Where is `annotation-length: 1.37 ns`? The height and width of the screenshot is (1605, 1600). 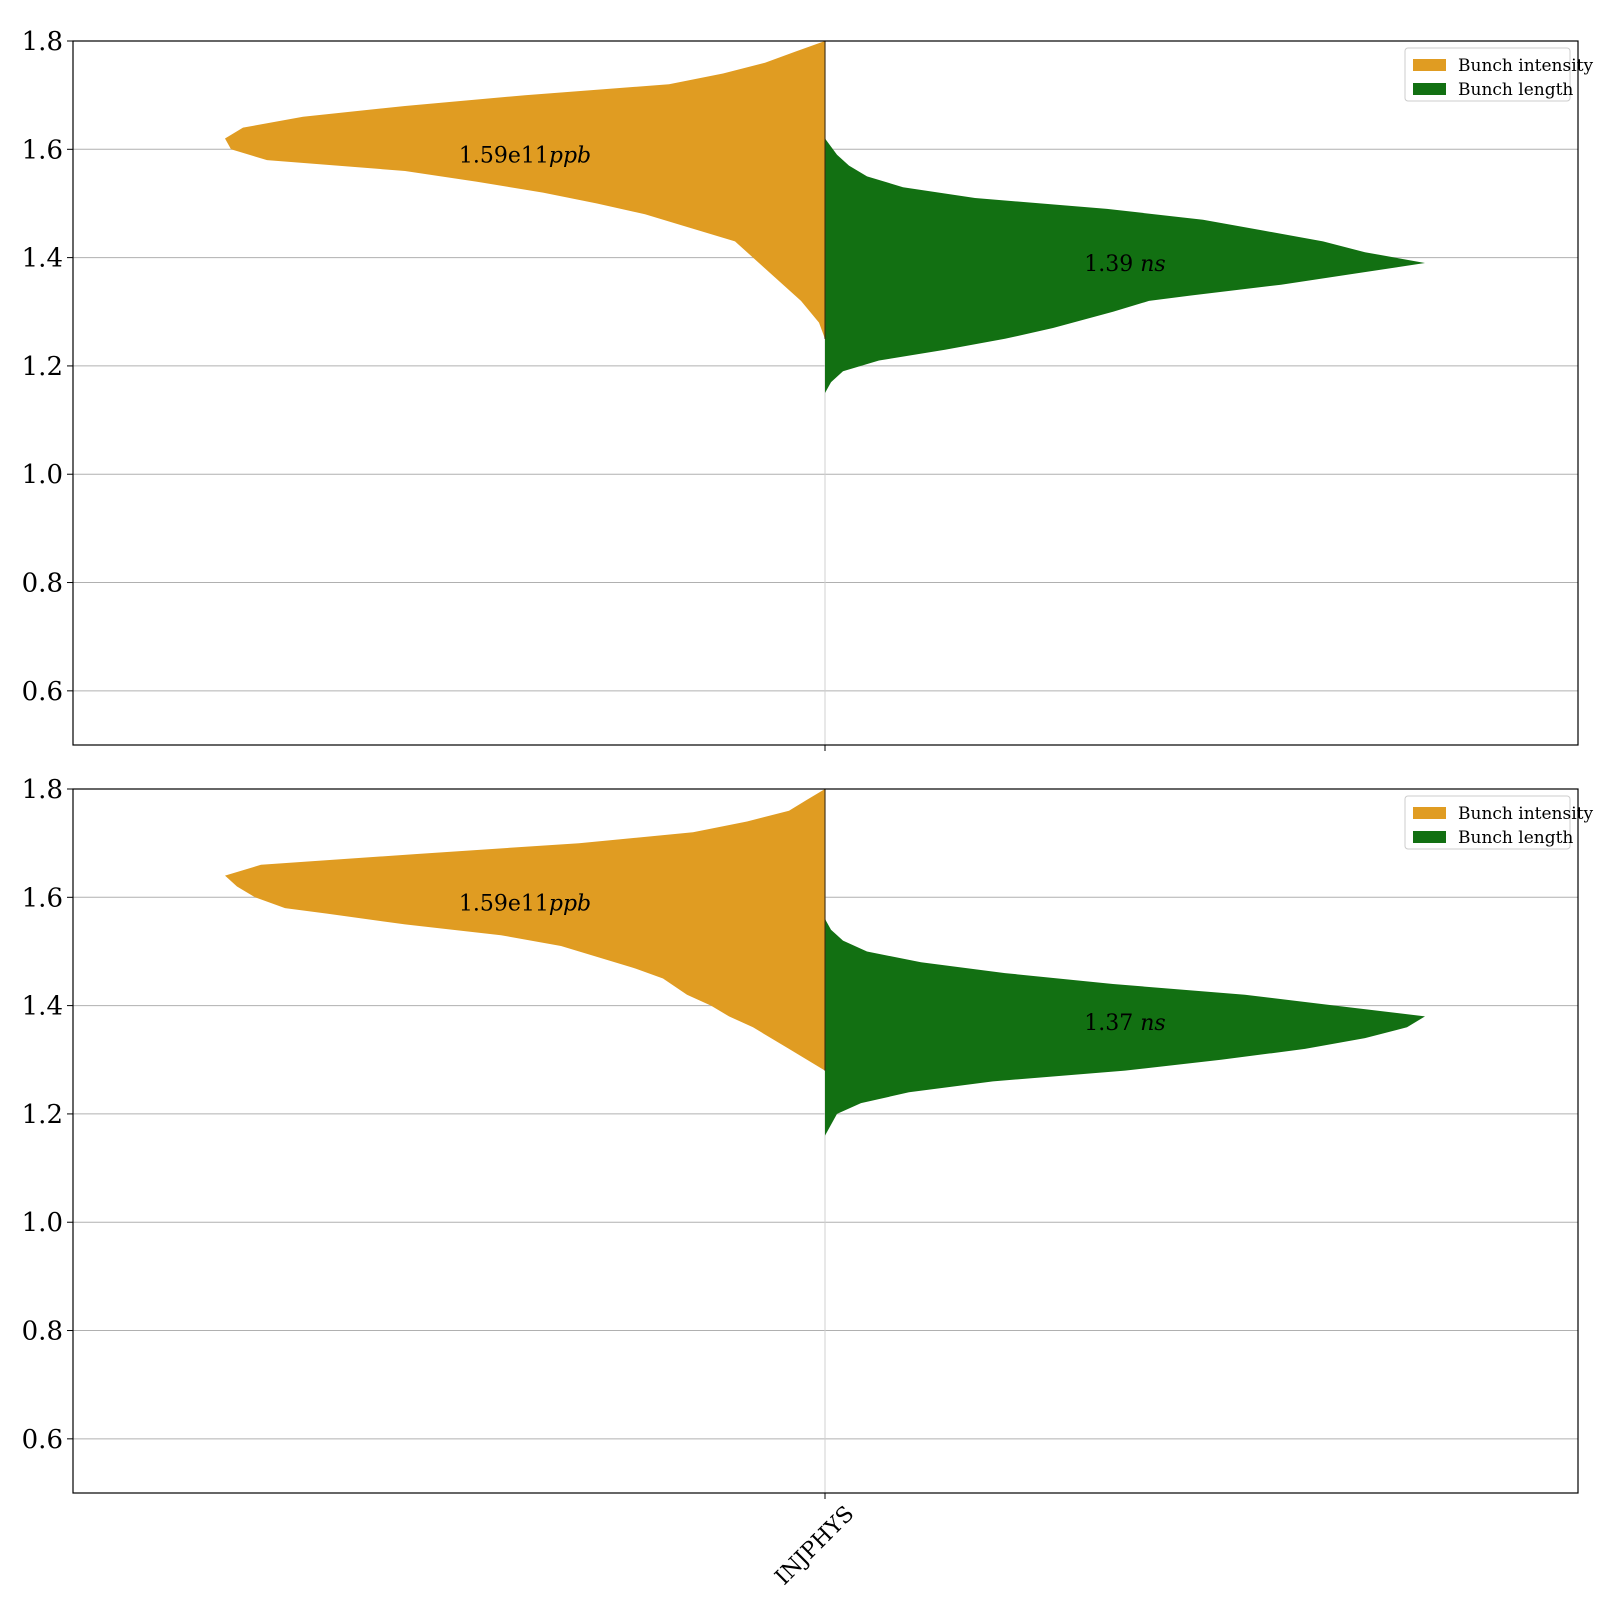
annotation-length: 1.37 ns is located at coordinates (1124, 1023).